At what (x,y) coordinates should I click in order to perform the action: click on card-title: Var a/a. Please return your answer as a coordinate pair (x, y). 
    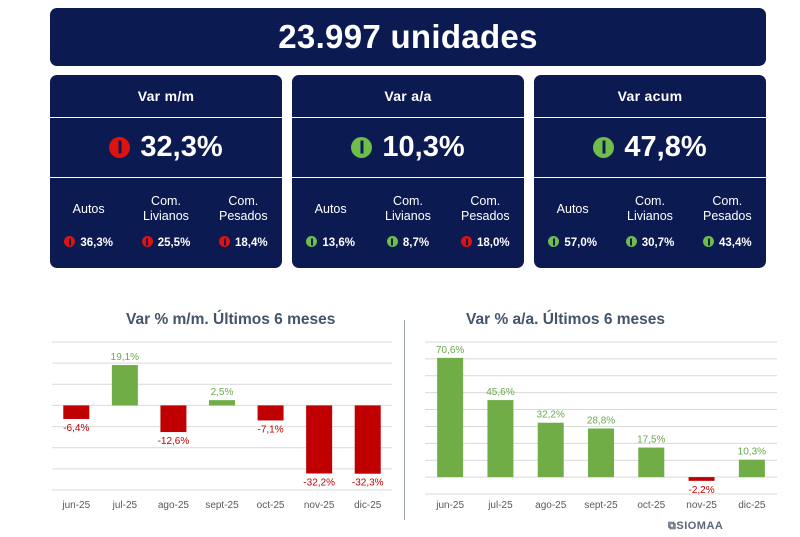
    Looking at the image, I should click on (408, 96).